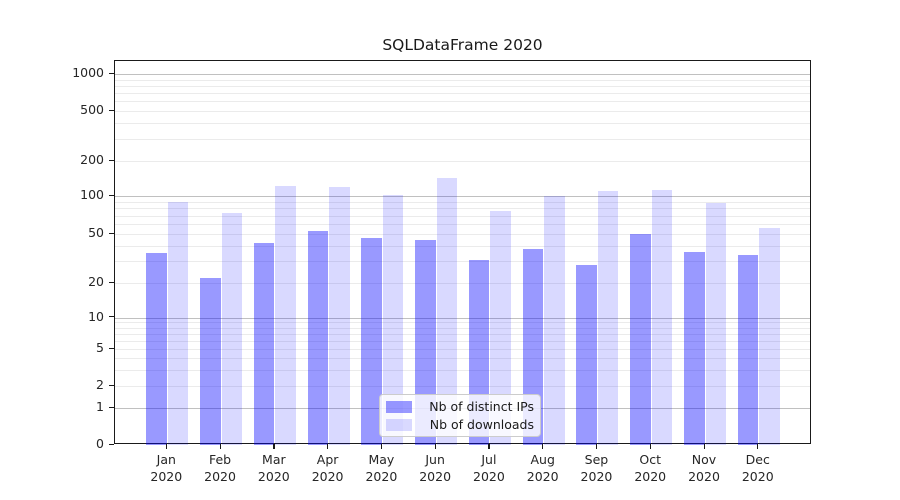  I want to click on bar-distinct-ips-nov, so click(694, 348).